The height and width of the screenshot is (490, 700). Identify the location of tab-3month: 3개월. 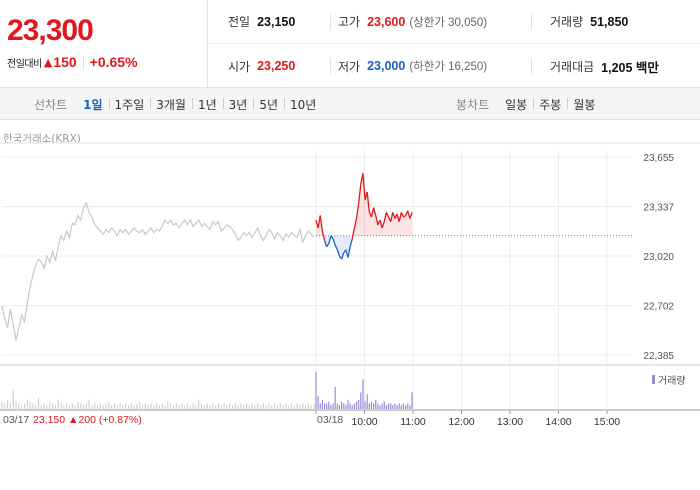
(171, 104).